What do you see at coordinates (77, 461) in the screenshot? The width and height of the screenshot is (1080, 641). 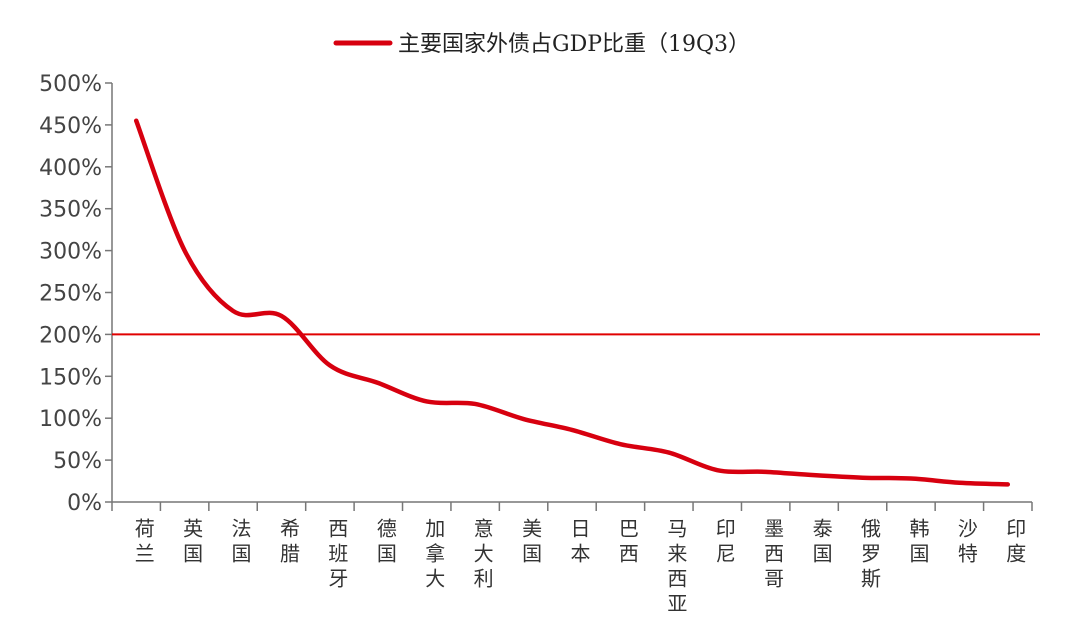 I see `y-tick-label: 50%` at bounding box center [77, 461].